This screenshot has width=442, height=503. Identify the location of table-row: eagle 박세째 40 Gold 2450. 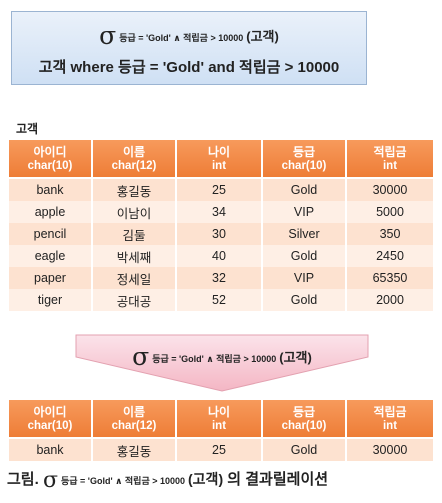
(221, 256).